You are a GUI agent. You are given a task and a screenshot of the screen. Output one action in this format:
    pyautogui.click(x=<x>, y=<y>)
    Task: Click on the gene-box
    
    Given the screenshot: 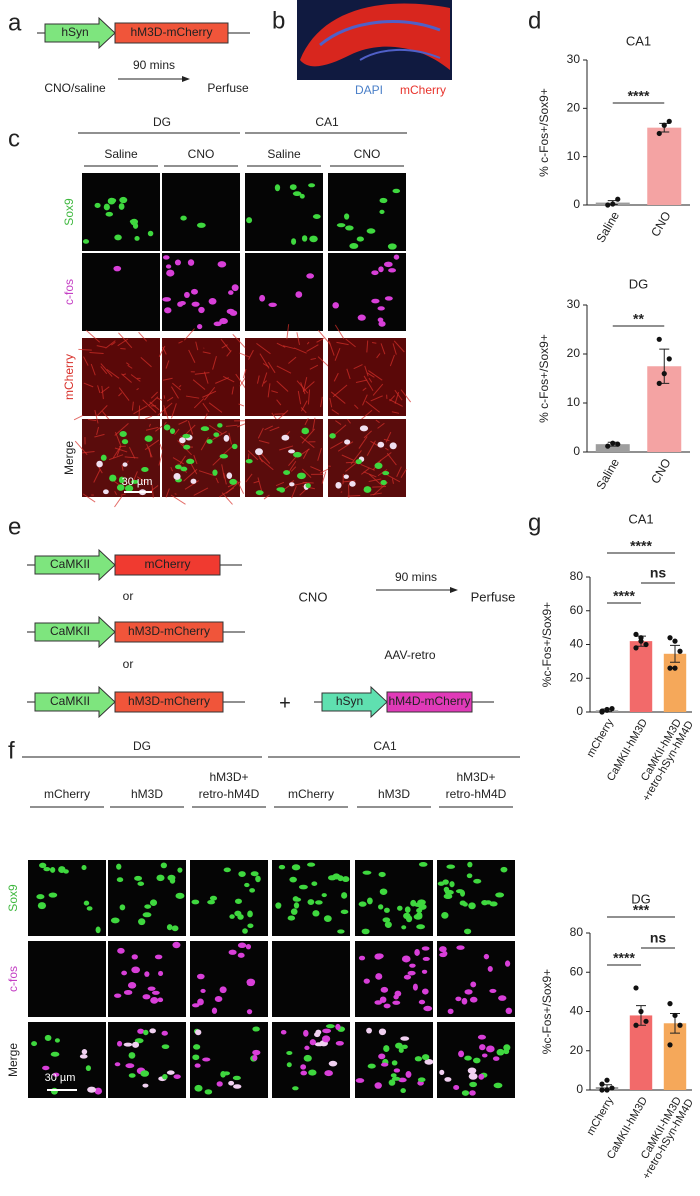 What is the action you would take?
    pyautogui.click(x=167, y=565)
    